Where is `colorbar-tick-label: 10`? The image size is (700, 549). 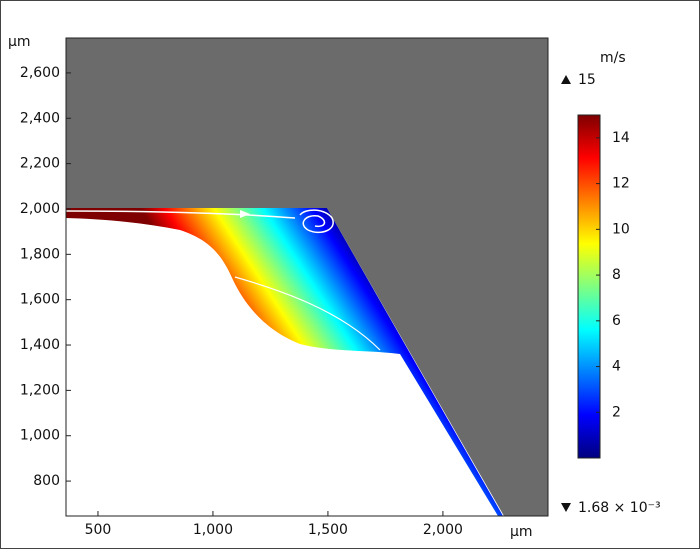
colorbar-tick-label: 10 is located at coordinates (621, 229).